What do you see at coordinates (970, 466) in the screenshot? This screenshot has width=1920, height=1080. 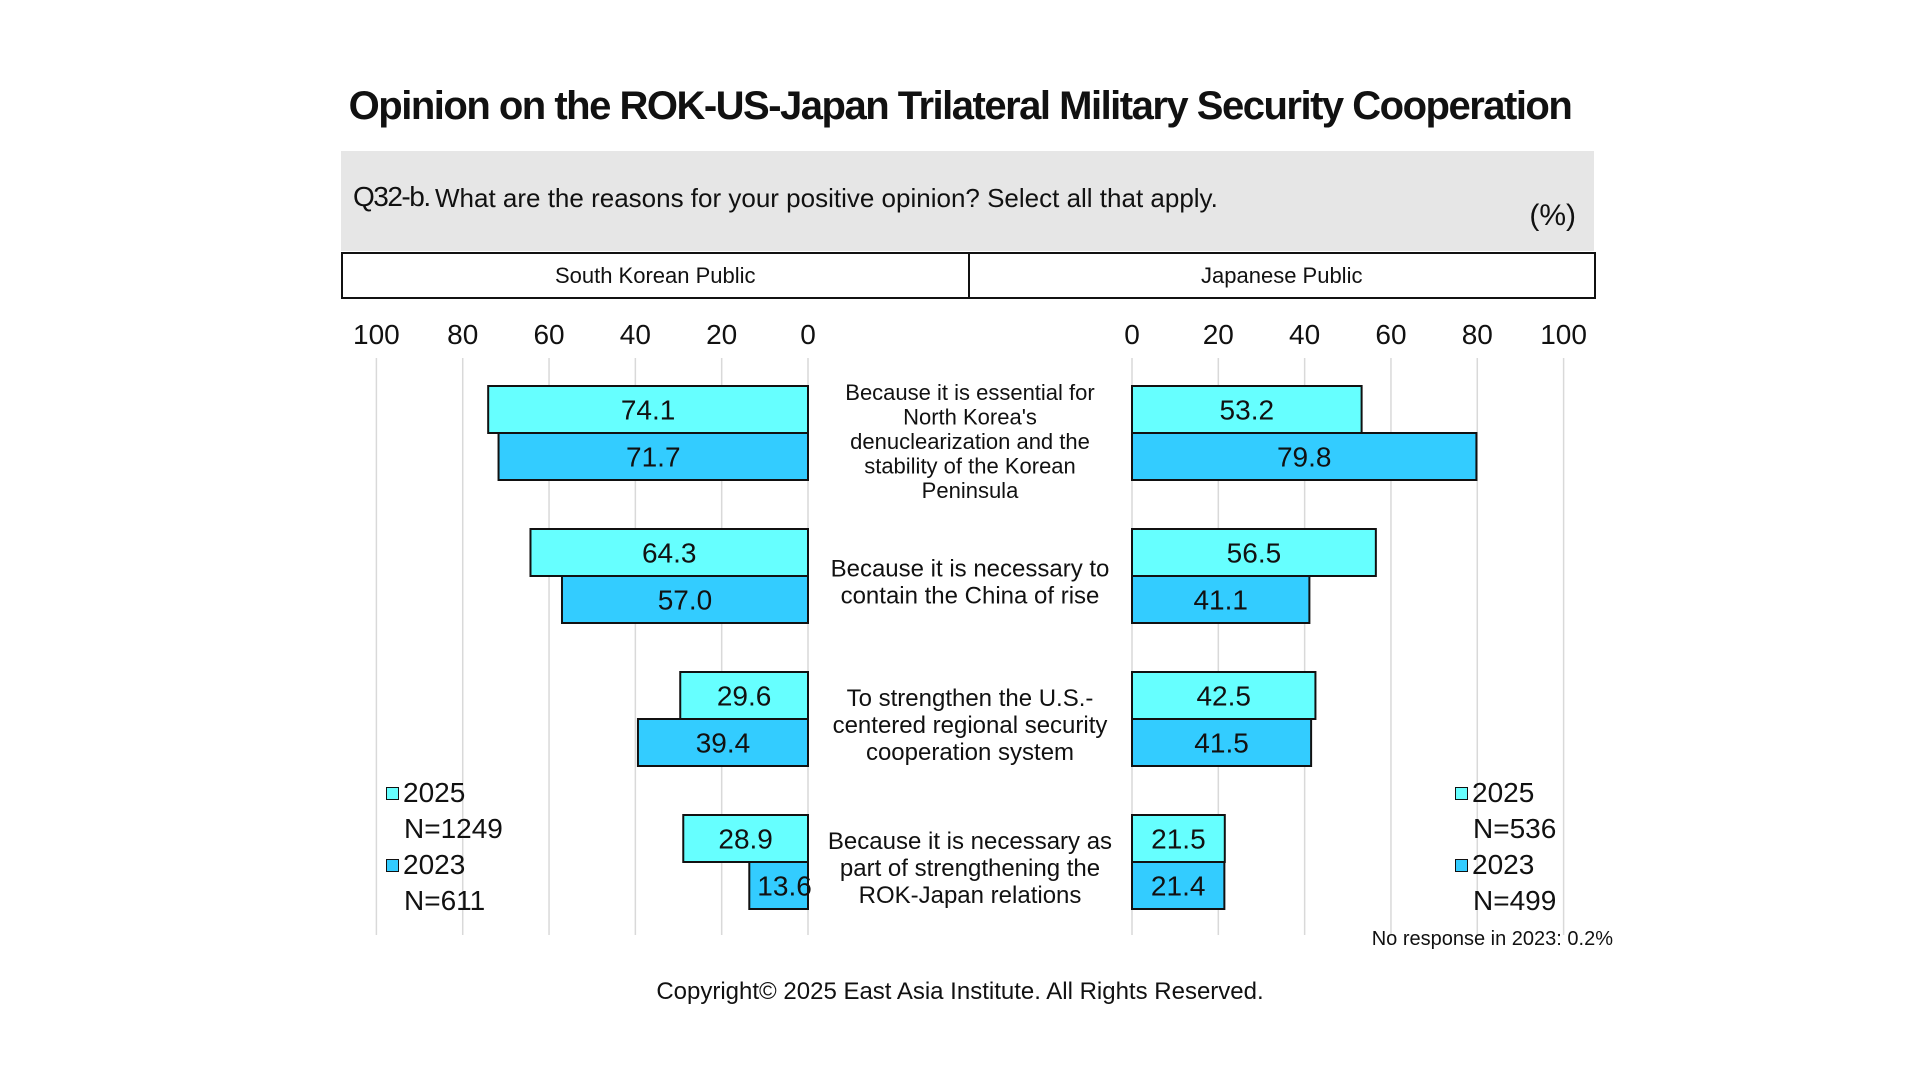 I see `category-label-1-line-4: stability of the Korean` at bounding box center [970, 466].